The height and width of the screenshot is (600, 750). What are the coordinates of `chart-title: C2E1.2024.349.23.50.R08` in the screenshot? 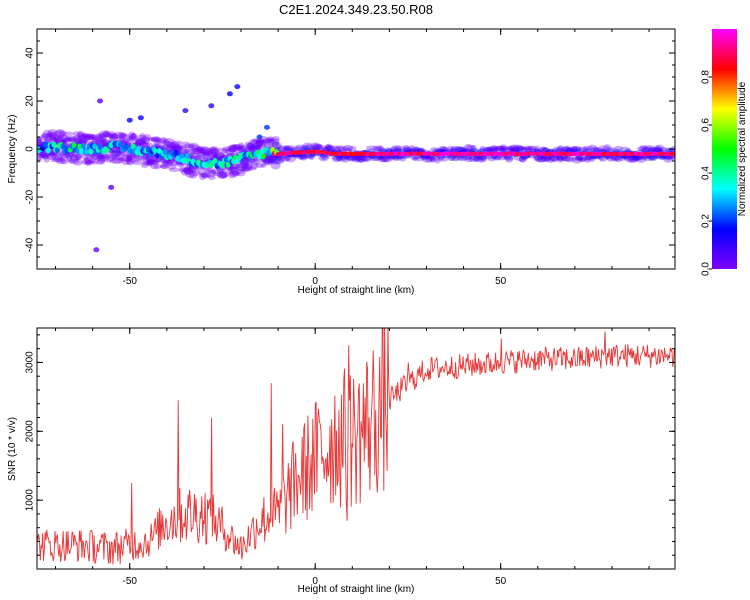 It's located at (356, 9).